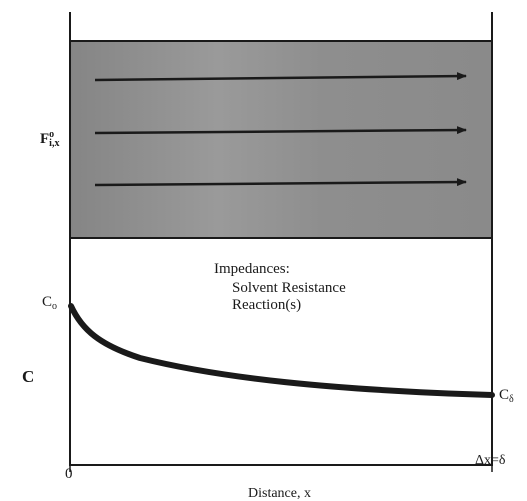 Image resolution: width=527 pixels, height=501 pixels. What do you see at coordinates (506, 396) in the screenshot?
I see `bulk-concentration-label: Cδ` at bounding box center [506, 396].